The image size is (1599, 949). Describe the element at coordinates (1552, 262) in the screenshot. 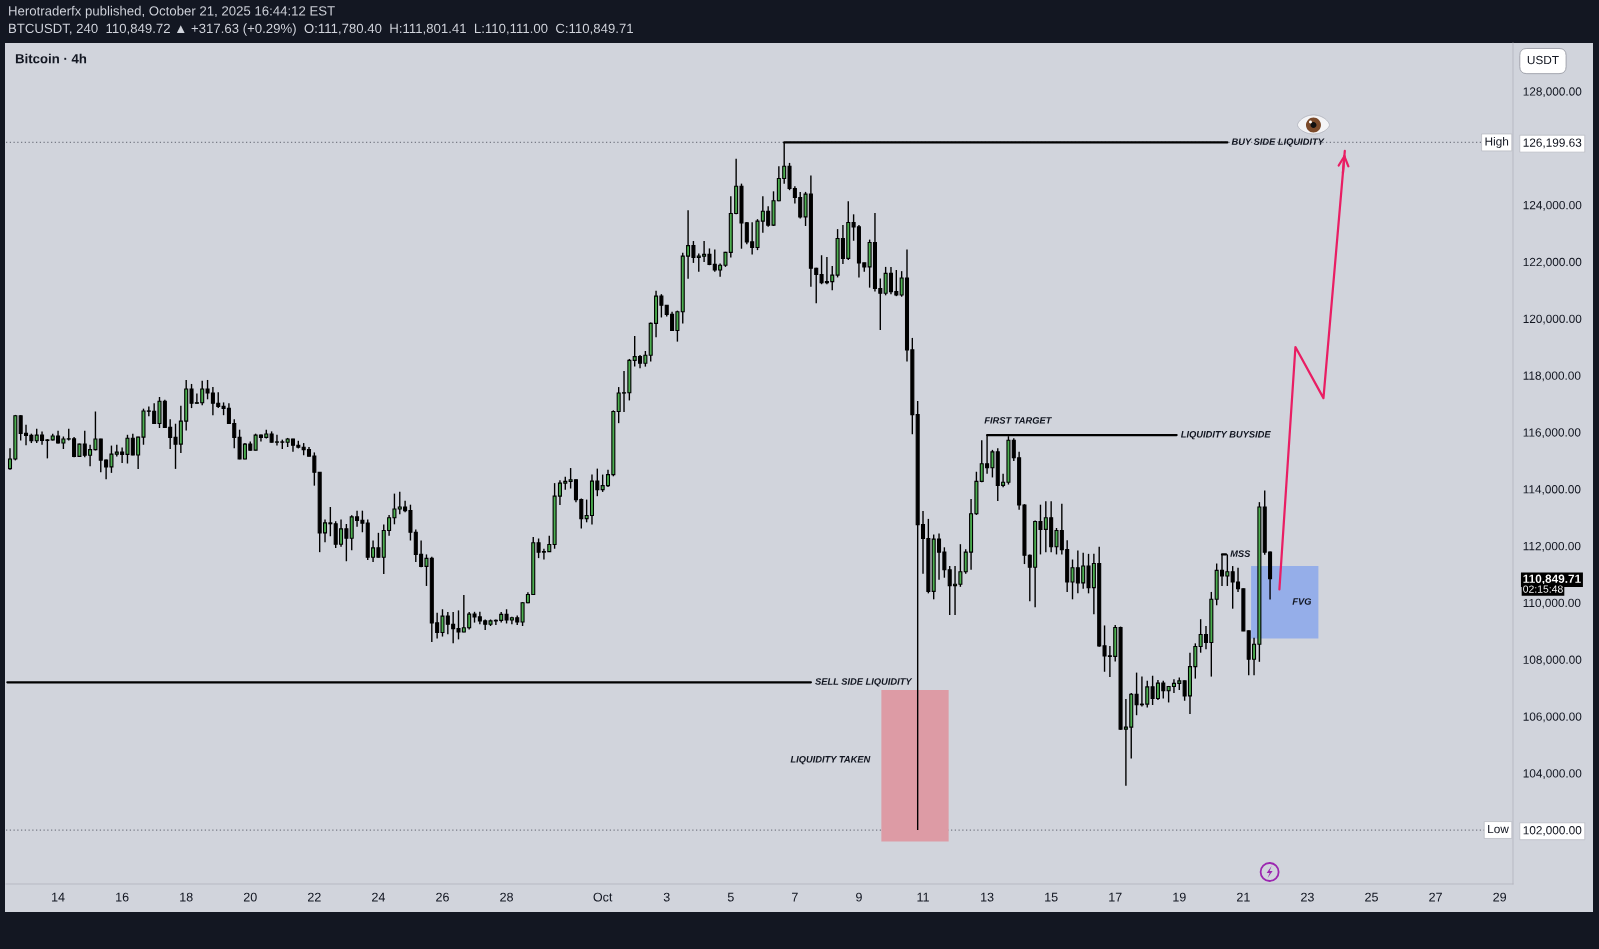

I see `y-tick-label: 122,000.00` at that location.